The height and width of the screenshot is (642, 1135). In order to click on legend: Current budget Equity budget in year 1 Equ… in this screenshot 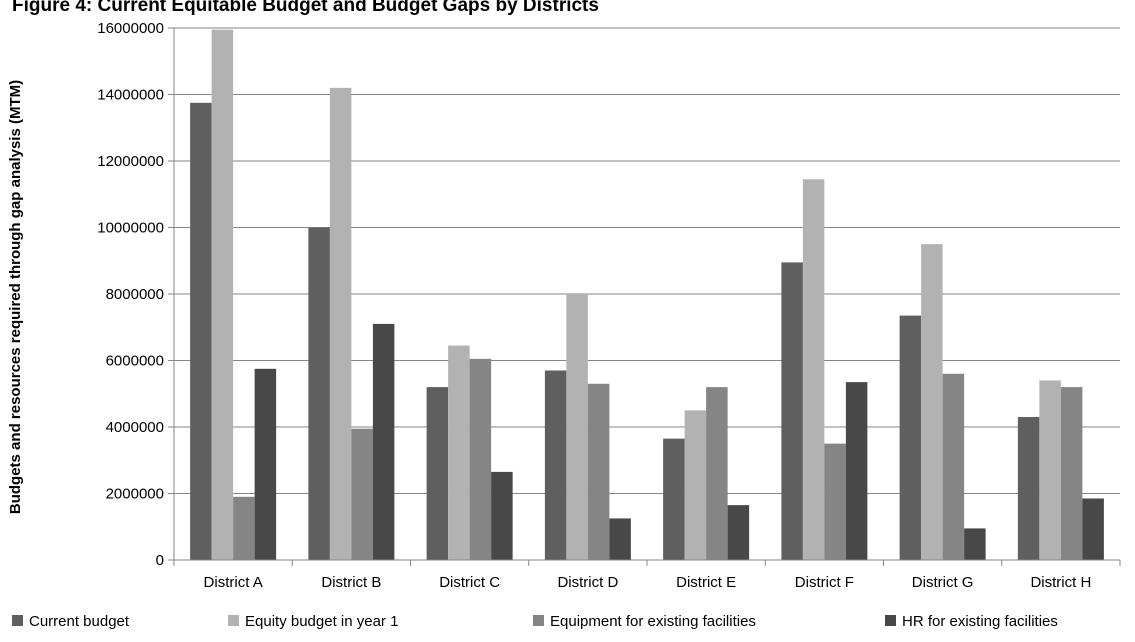, I will do `click(535, 621)`.